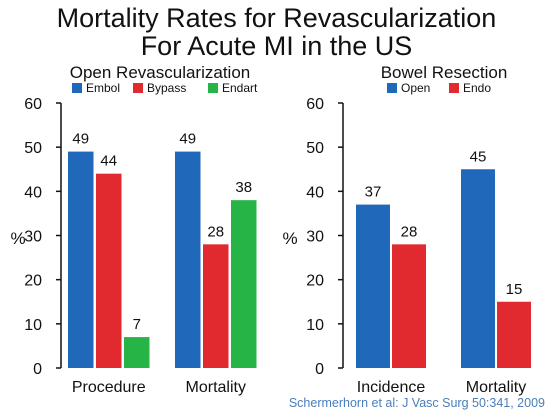 The width and height of the screenshot is (553, 416). Describe the element at coordinates (415, 88) in the screenshot. I see `legend-label: Open` at that location.